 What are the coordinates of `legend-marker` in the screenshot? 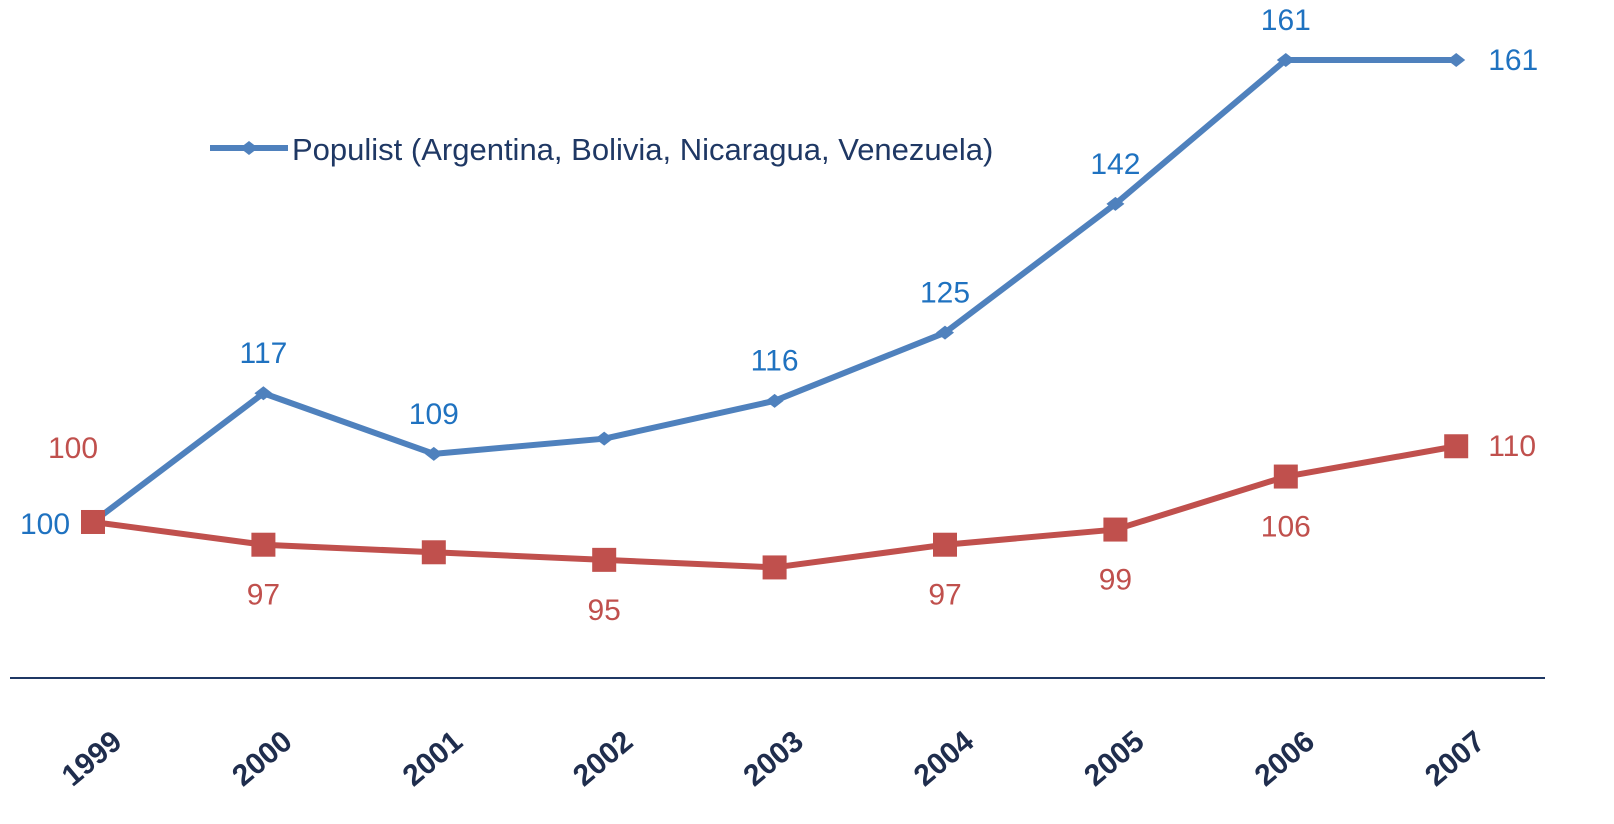 It's located at (249, 148).